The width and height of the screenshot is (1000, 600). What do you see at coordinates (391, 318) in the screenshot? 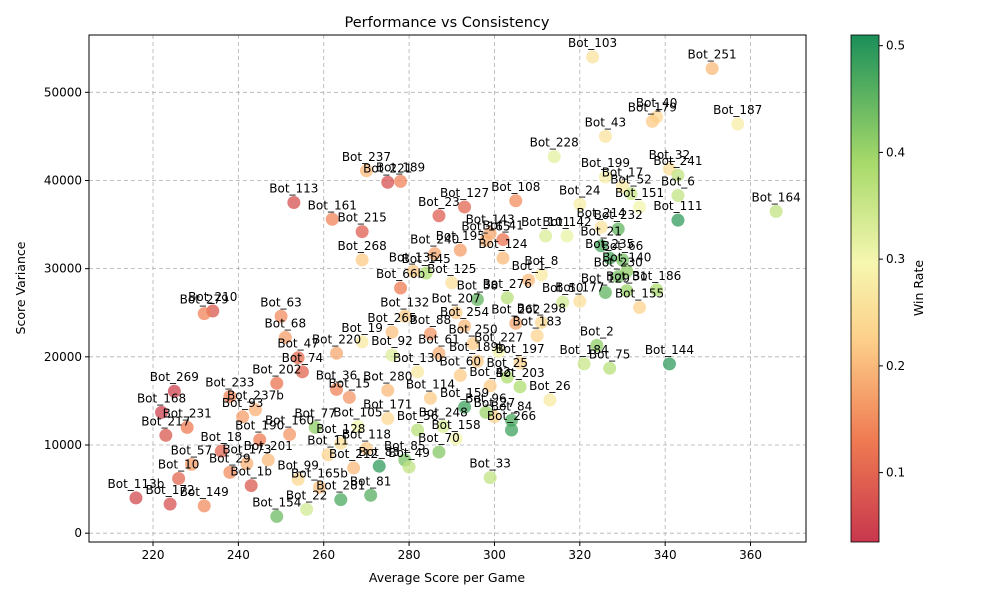
I see `data-point-label: Bot_265` at bounding box center [391, 318].